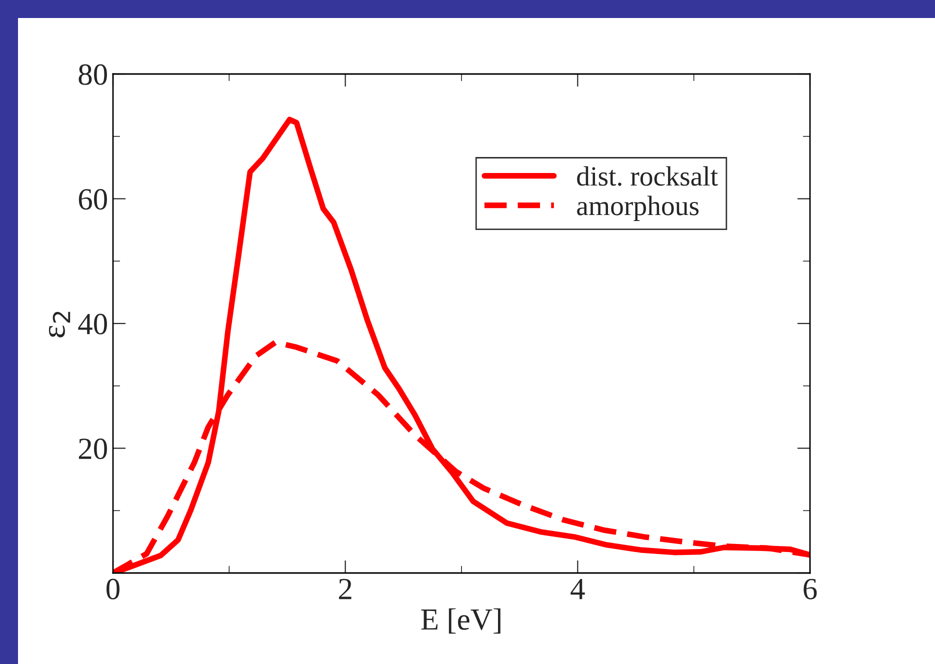 The width and height of the screenshot is (935, 664). Describe the element at coordinates (647, 176) in the screenshot. I see `legend-label: dist. rocksalt` at that location.